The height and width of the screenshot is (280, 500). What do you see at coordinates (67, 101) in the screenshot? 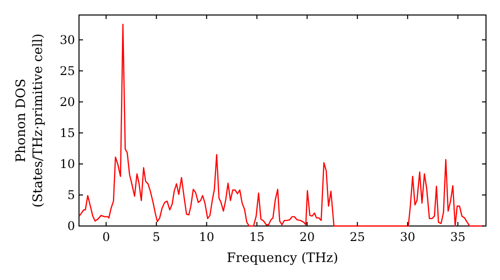
I see `y-tick-label: 20` at bounding box center [67, 101].